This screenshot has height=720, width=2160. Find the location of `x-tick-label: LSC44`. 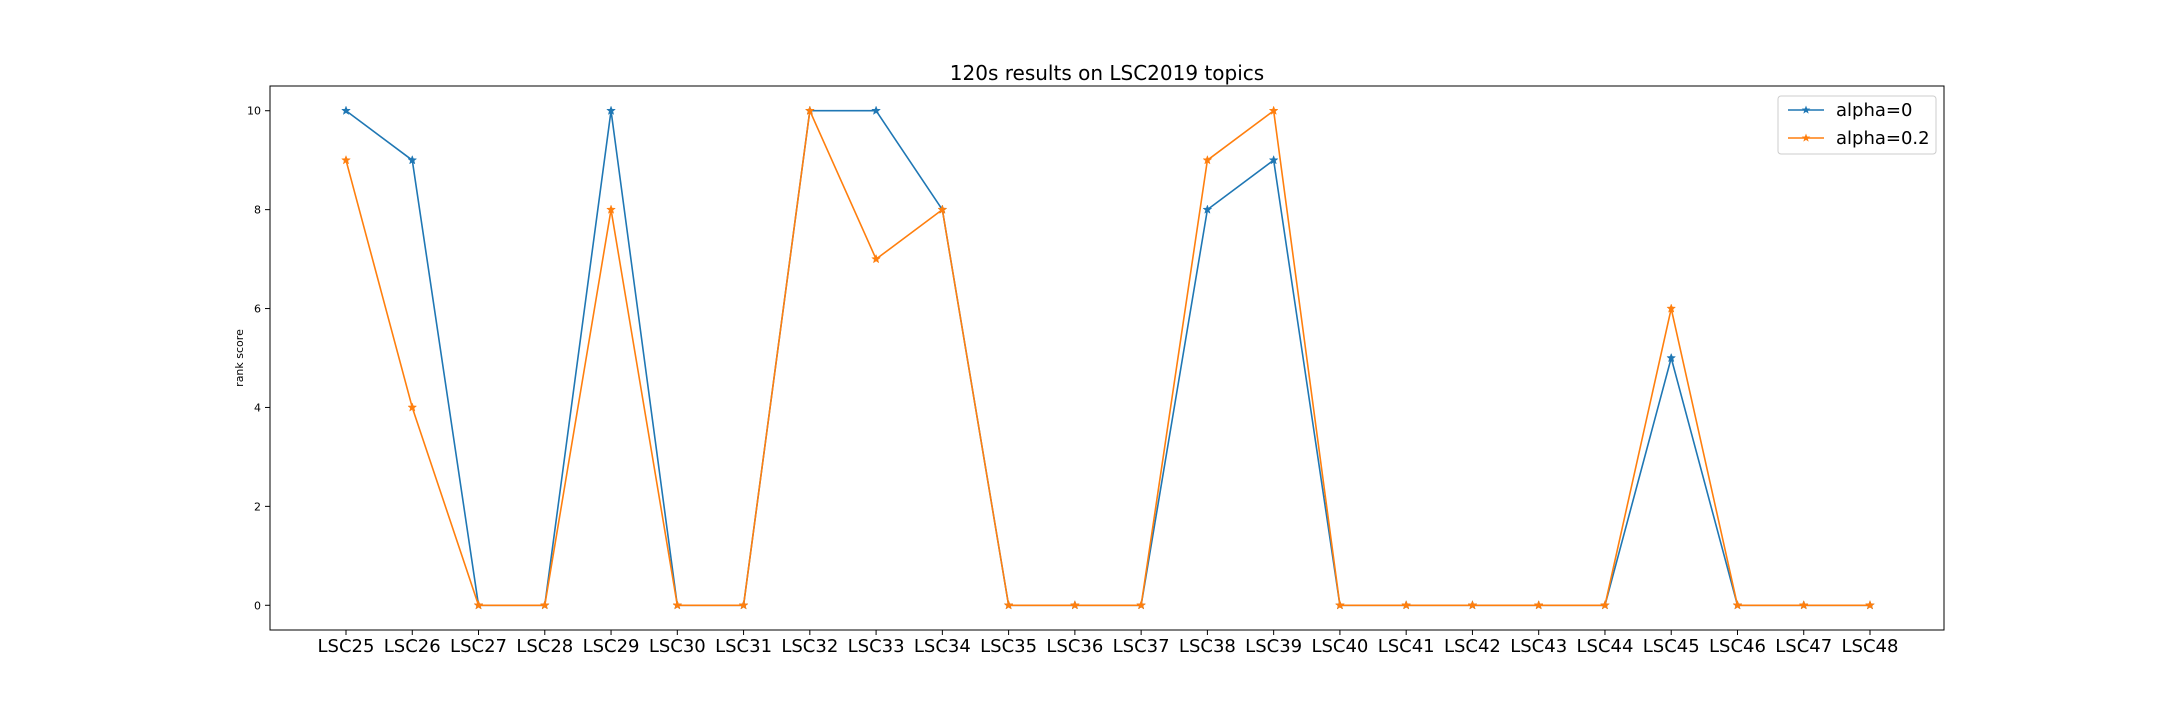

x-tick-label: LSC44 is located at coordinates (1604, 646).